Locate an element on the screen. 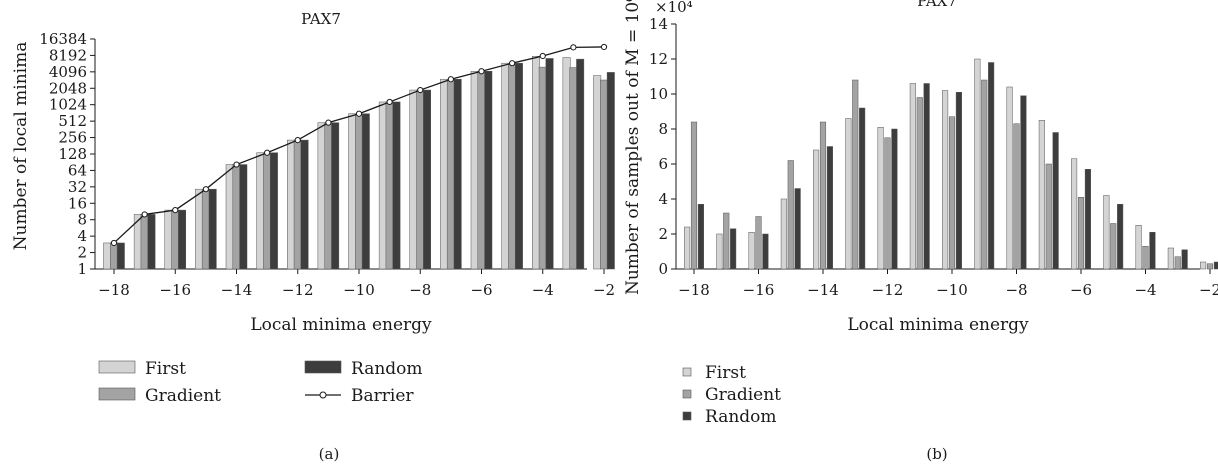 Image resolution: width=1218 pixels, height=466 pixels. y-tick-label: 10 is located at coordinates (658, 94).